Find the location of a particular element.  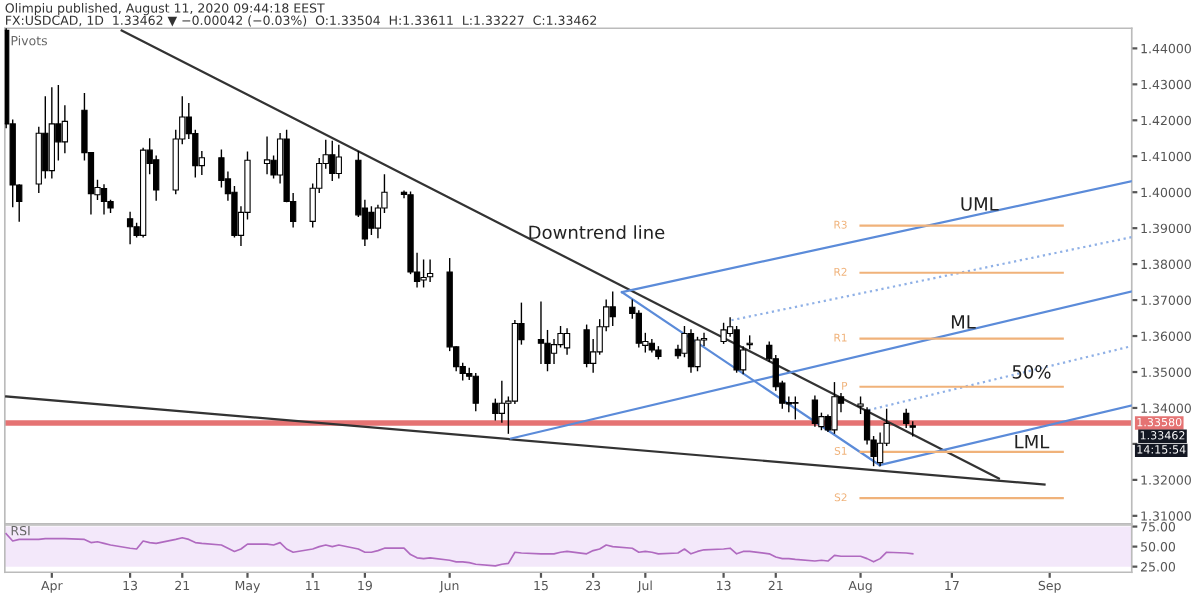

annotation: Downtrend line is located at coordinates (597, 232).